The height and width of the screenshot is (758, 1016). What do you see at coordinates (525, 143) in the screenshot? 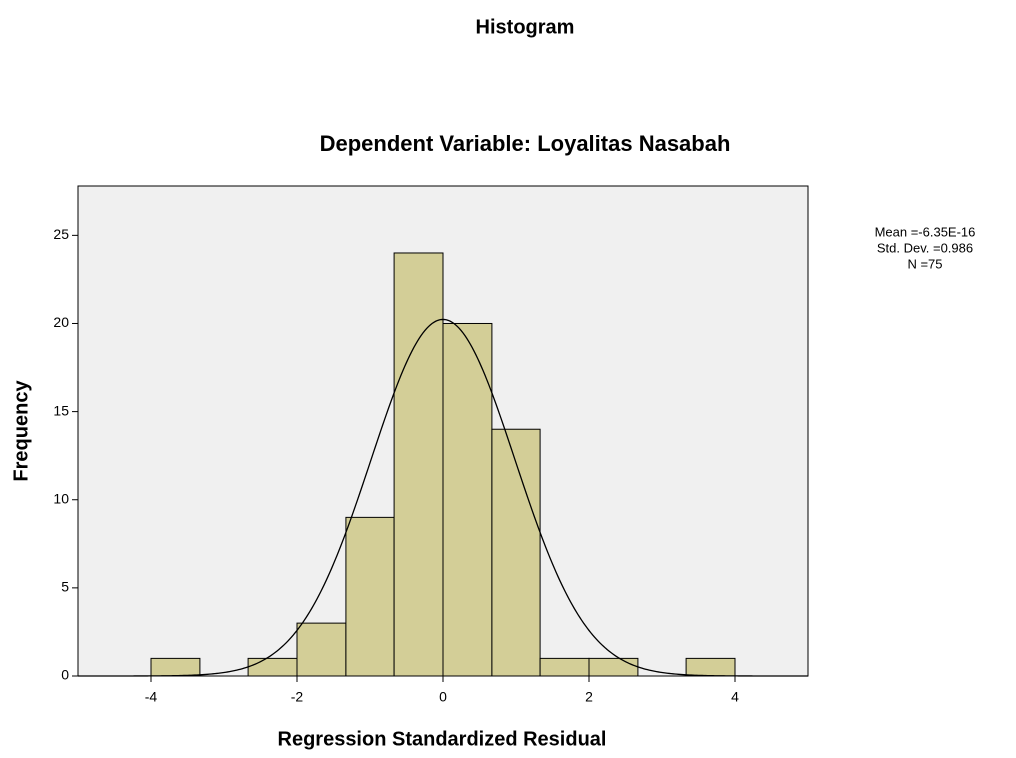
I see `chart-subtitle: Dependent Variable: Loyalitas Nasabah` at bounding box center [525, 143].